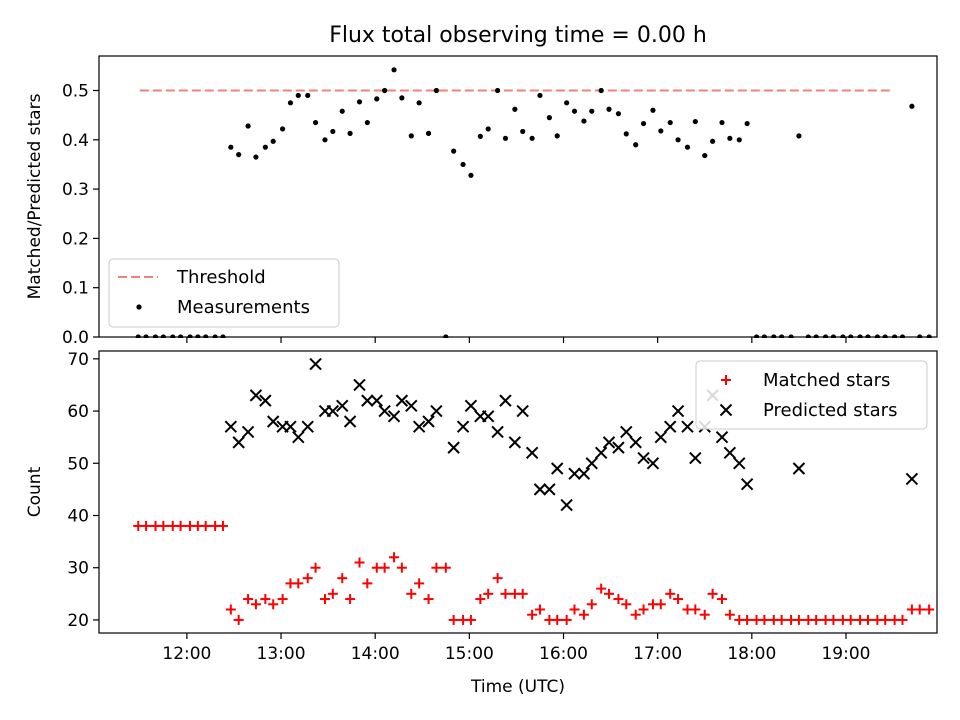 This screenshot has height=720, width=960. I want to click on legend-box, so click(224, 293).